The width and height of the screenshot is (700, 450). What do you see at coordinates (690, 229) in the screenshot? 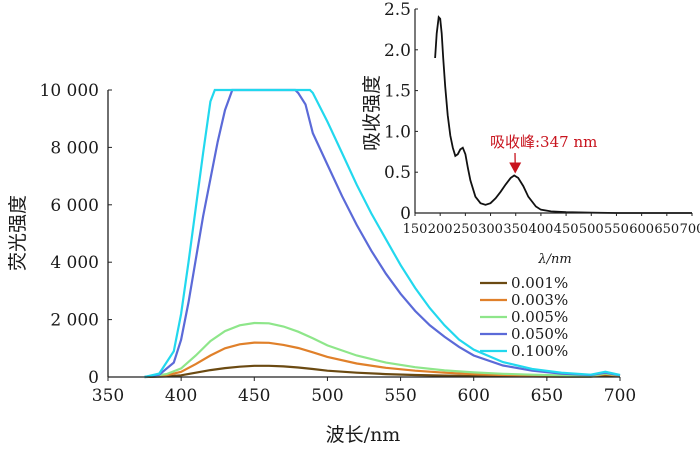
I see `inset-x-tick-label: 700` at bounding box center [690, 229].